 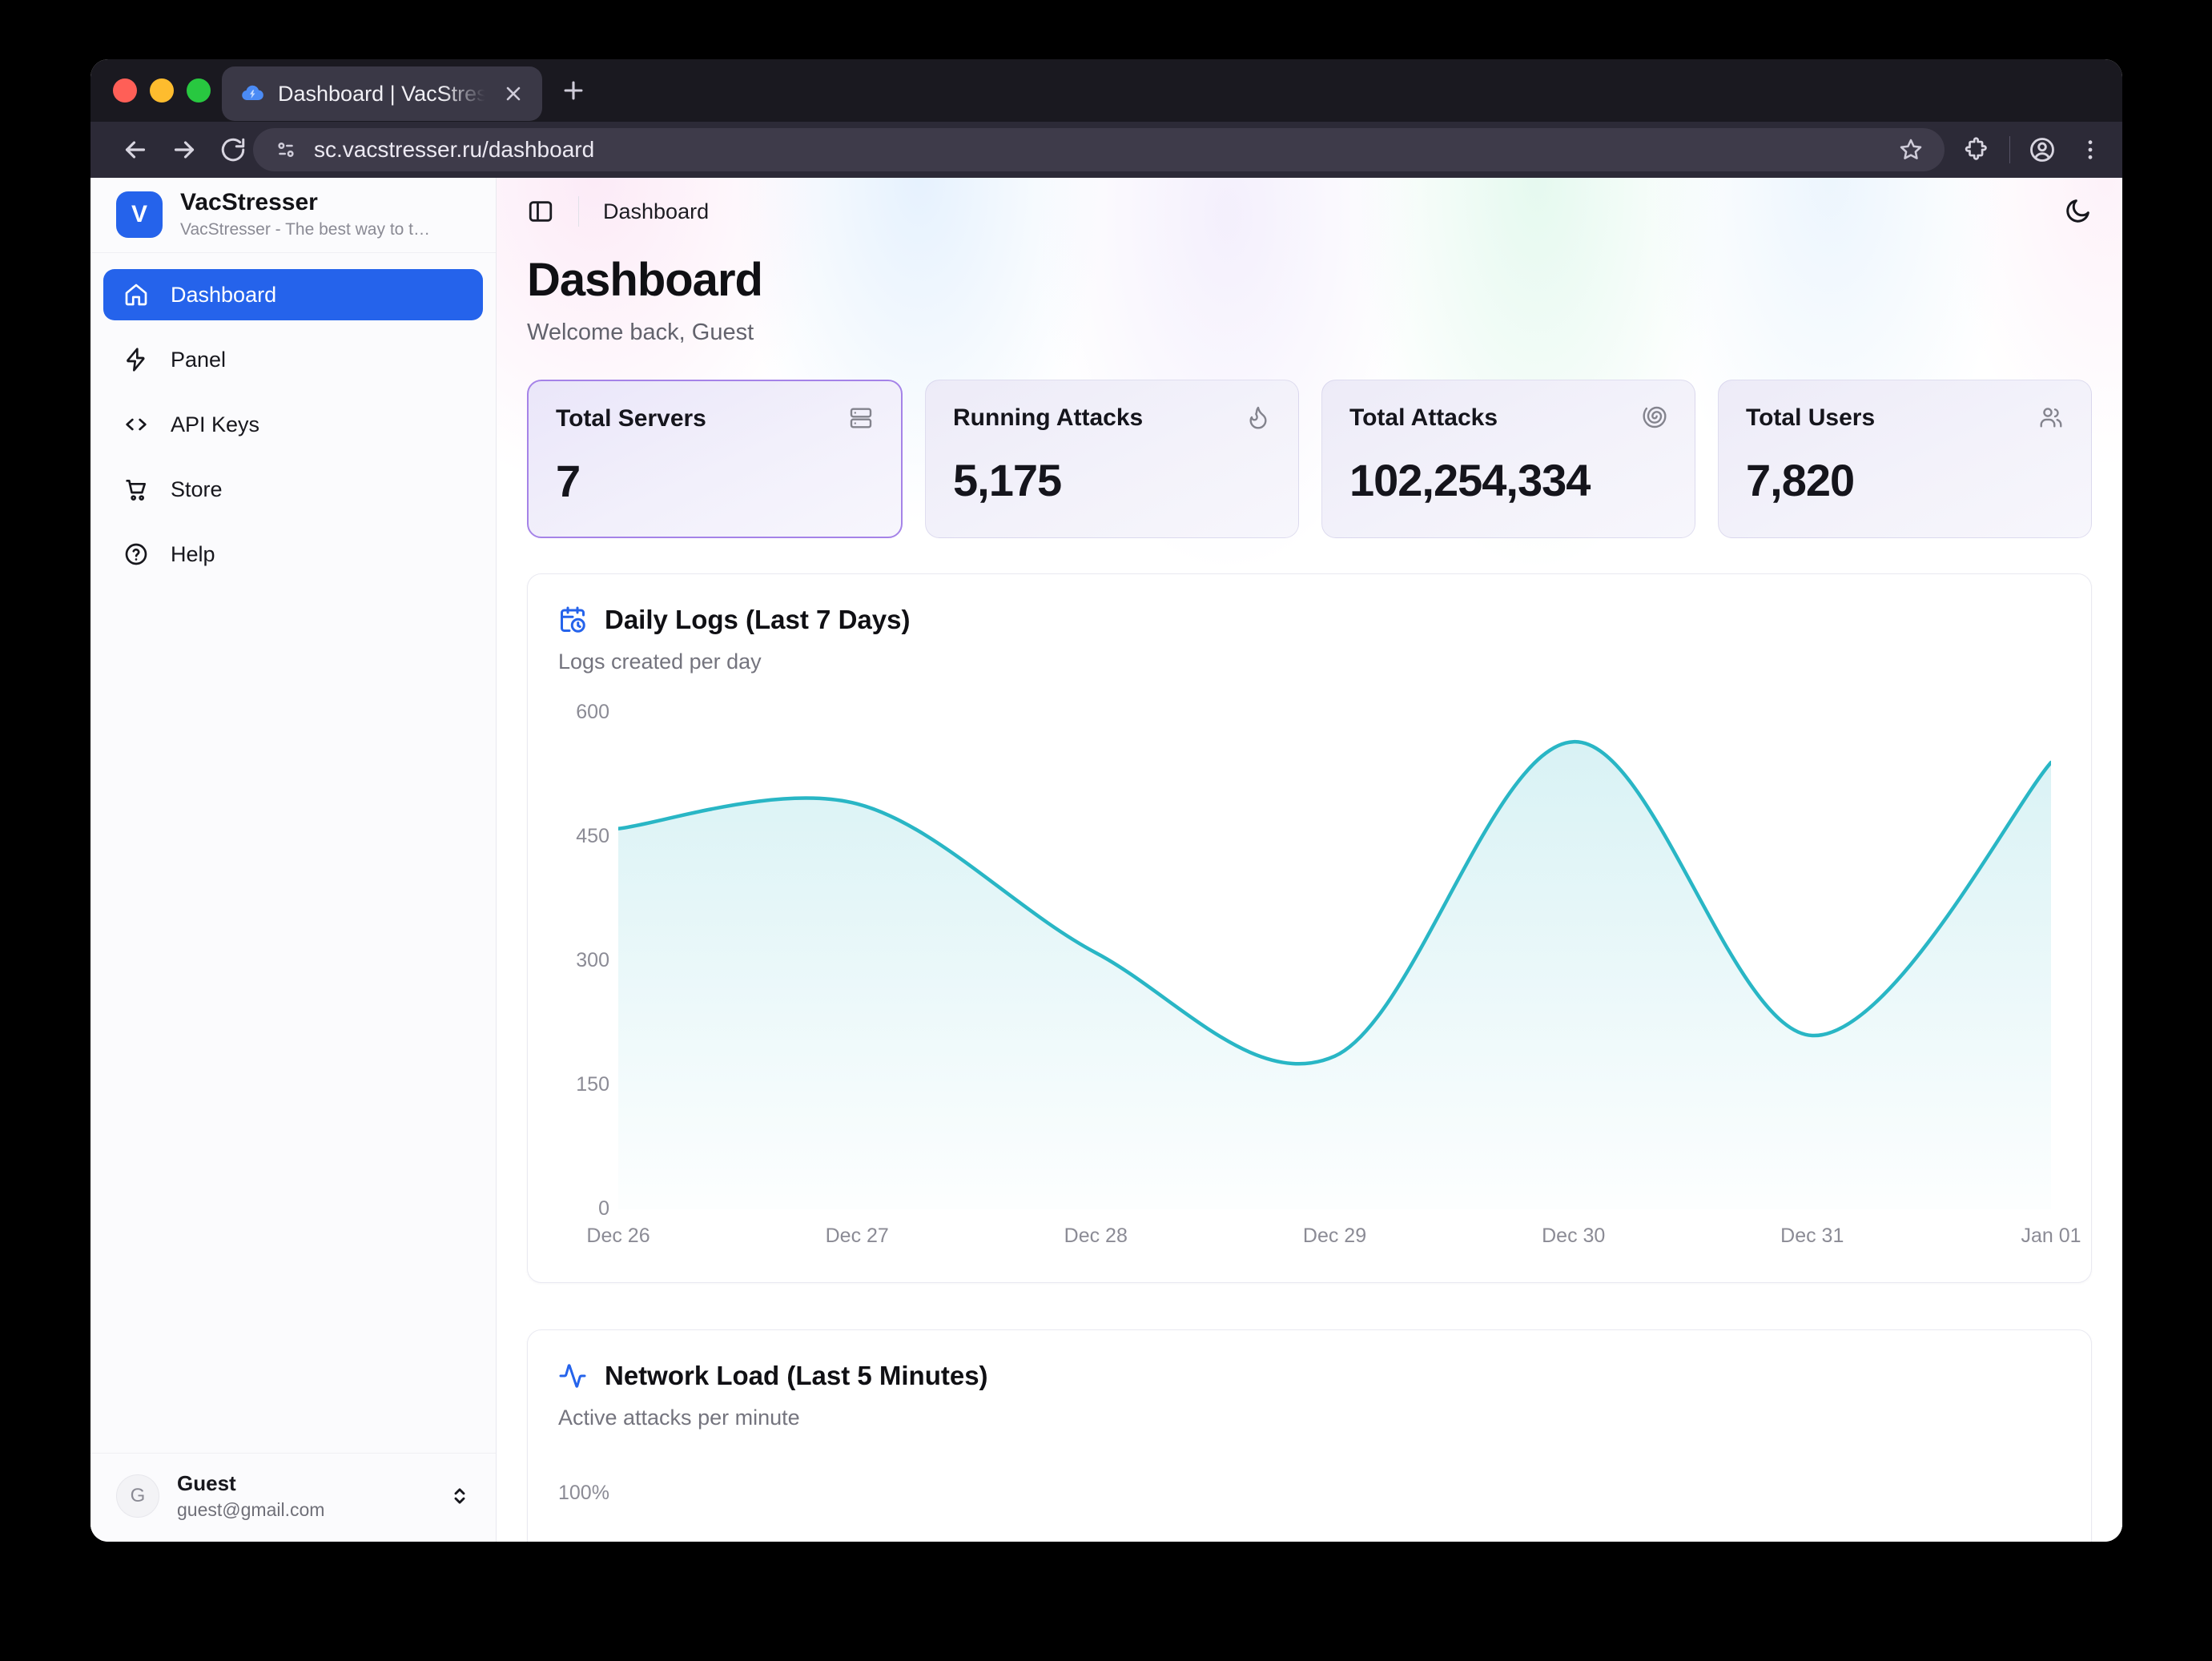 I want to click on url-text: sc.vacstresser.ru/dashboard, so click(x=454, y=149).